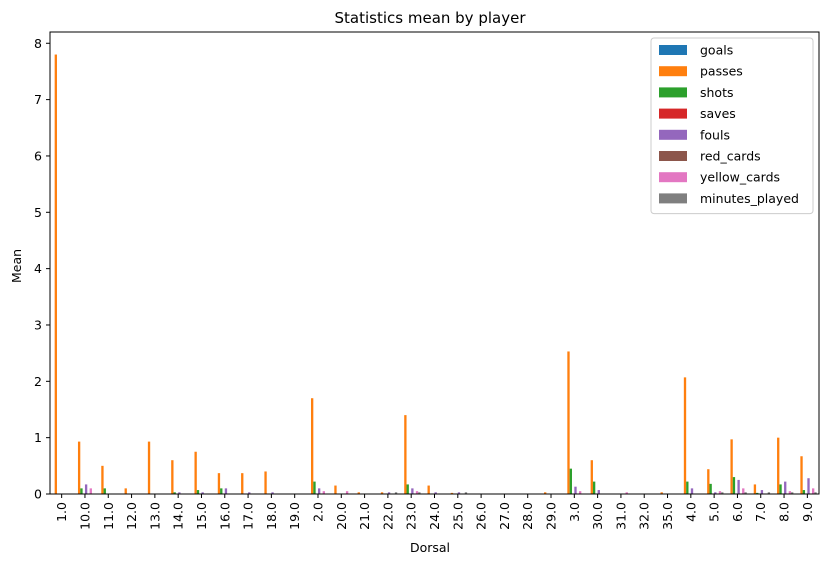 The width and height of the screenshot is (833, 564). Describe the element at coordinates (673, 198) in the screenshot. I see `legend-swatch-minutes_played` at that location.